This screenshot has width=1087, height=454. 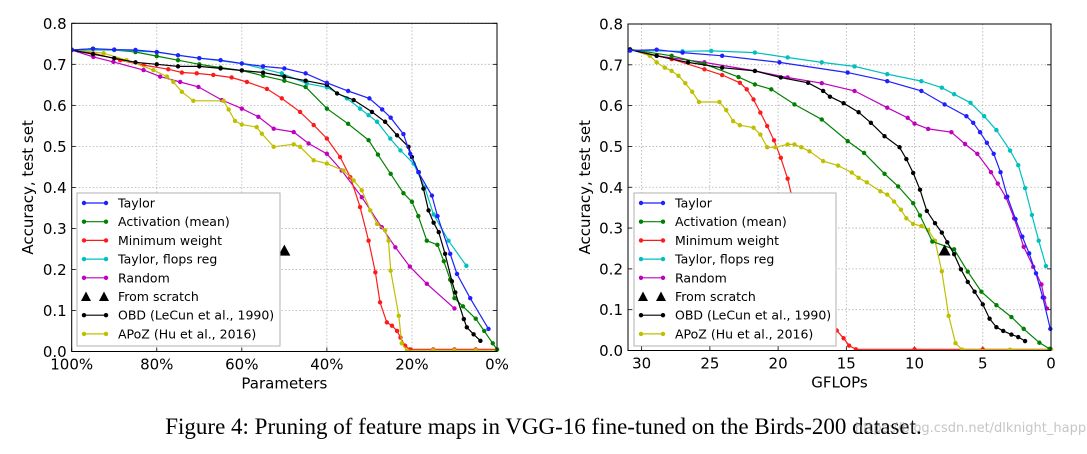 What do you see at coordinates (156, 365) in the screenshot?
I see `x-tick-label: 80%` at bounding box center [156, 365].